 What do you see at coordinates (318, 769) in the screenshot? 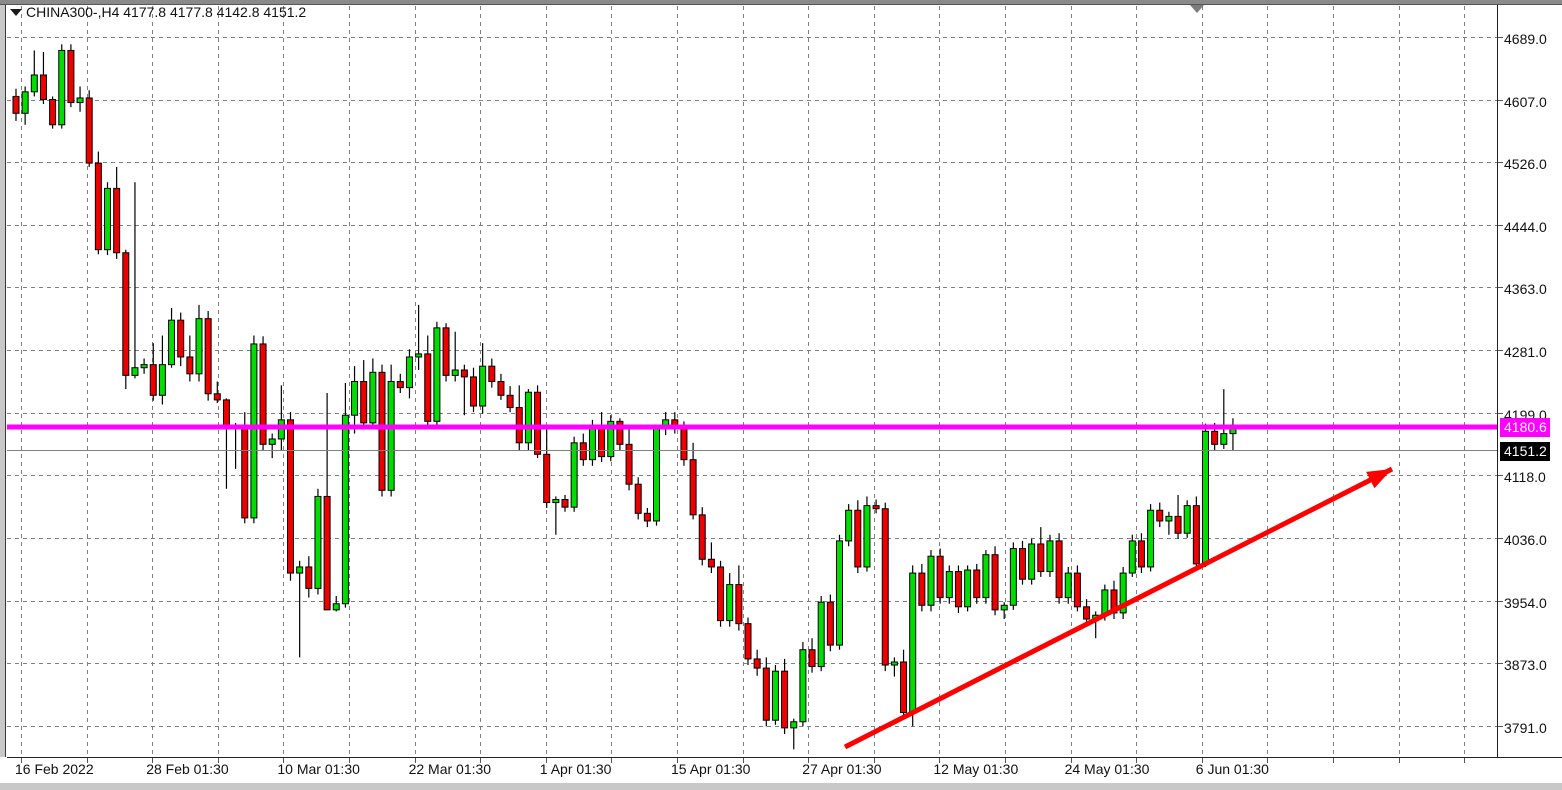
I see `time-axis-label: 10 Mar 01:30` at bounding box center [318, 769].